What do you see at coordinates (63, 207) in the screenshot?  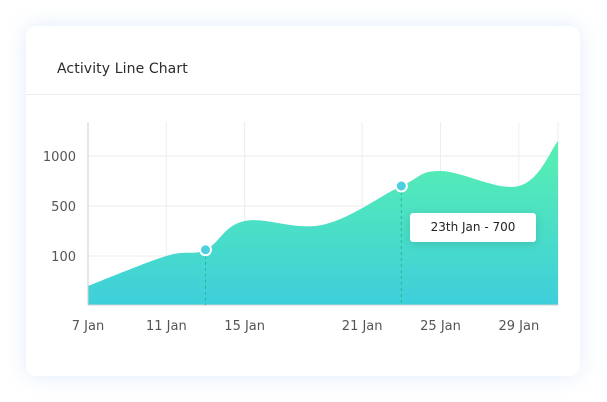 I see `y-tick-label: 500` at bounding box center [63, 207].